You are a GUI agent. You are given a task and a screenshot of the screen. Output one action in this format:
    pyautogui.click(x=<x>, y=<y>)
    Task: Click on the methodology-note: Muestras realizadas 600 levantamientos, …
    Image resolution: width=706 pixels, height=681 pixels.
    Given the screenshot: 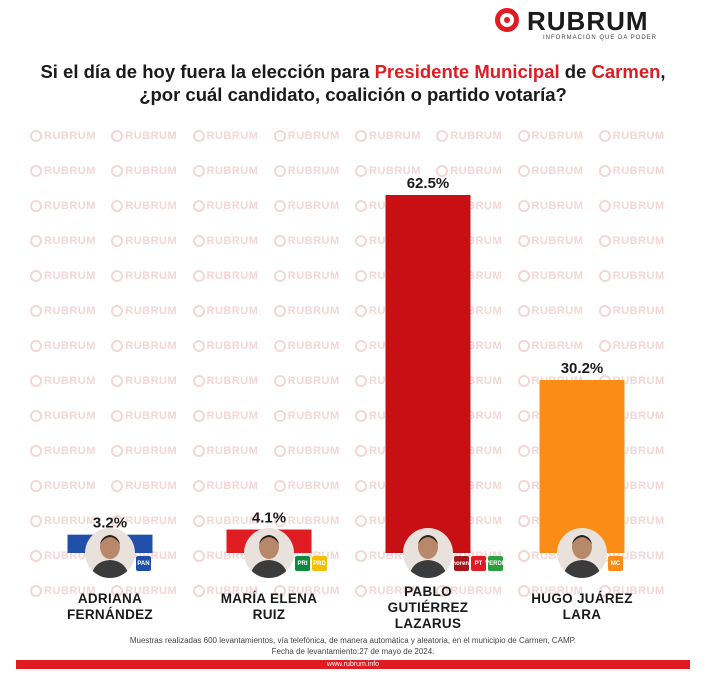 What is the action you would take?
    pyautogui.click(x=353, y=646)
    